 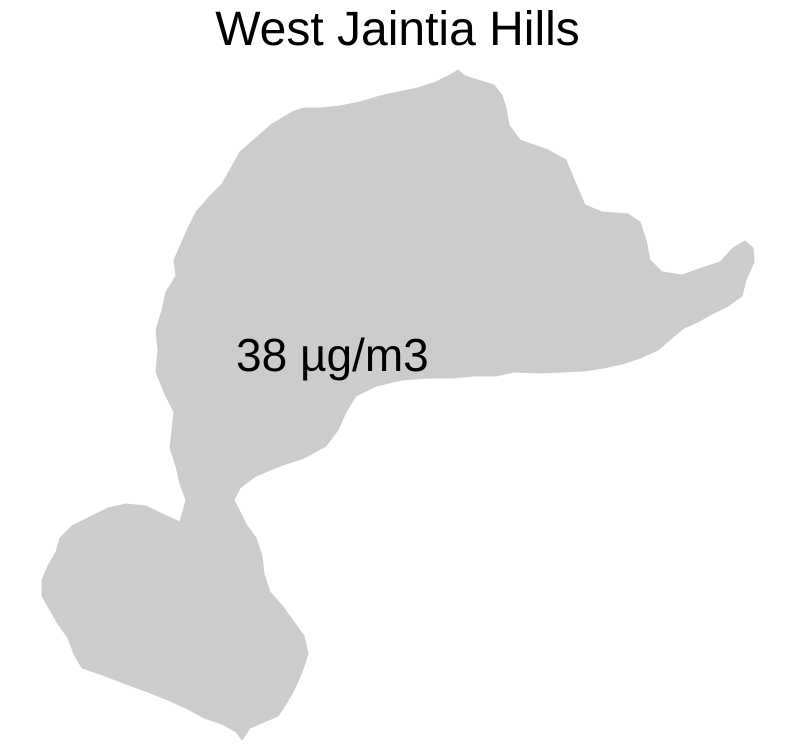 What do you see at coordinates (332, 355) in the screenshot?
I see `region-value-label: 38 µg/m3` at bounding box center [332, 355].